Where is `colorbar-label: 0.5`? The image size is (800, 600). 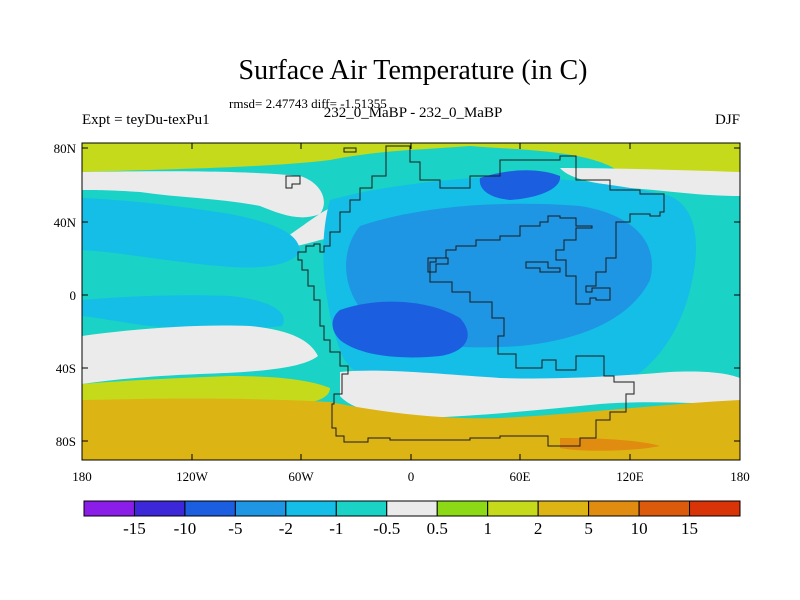
colorbar-label: 0.5 is located at coordinates (437, 528).